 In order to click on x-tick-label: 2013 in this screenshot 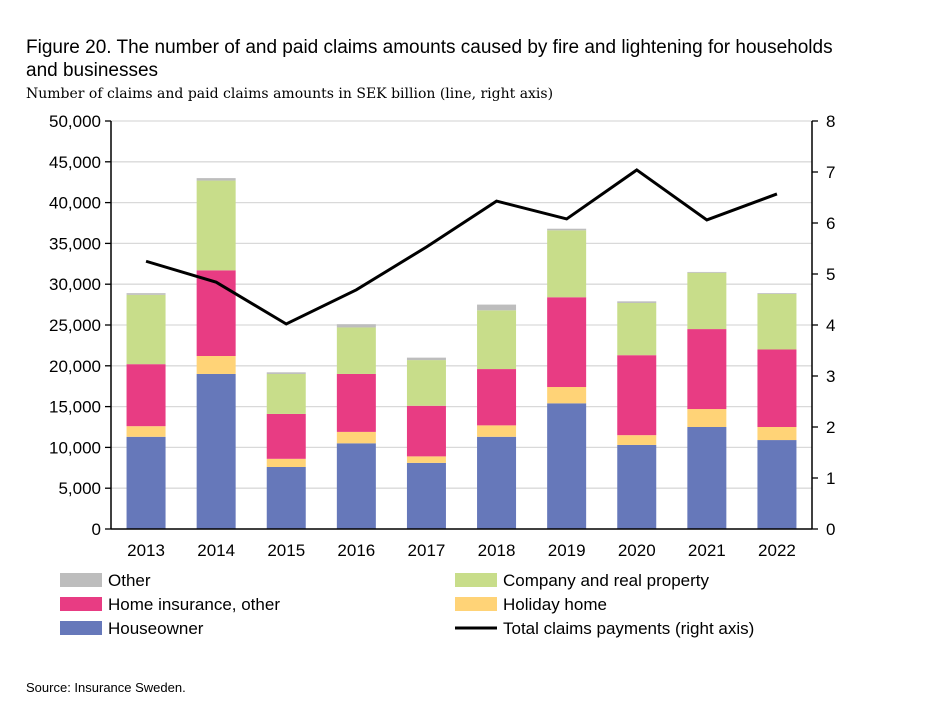, I will do `click(146, 550)`.